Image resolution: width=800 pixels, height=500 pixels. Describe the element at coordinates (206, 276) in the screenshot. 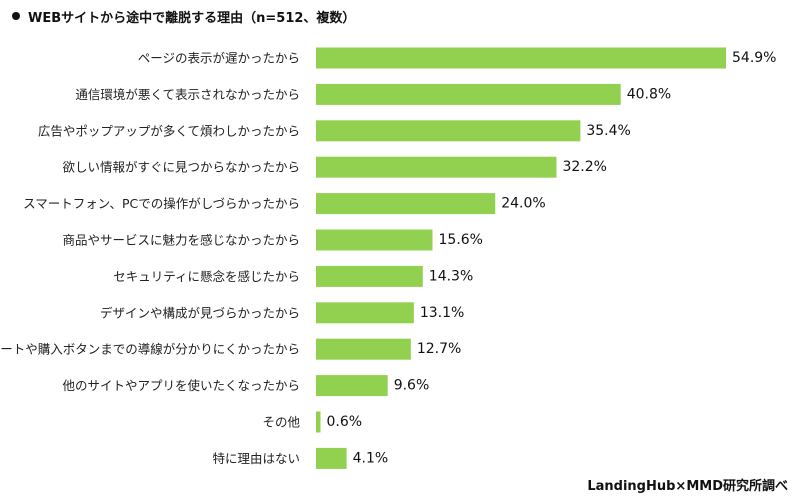

I see `category-label: セキュリティに懸念を感じたから` at that location.